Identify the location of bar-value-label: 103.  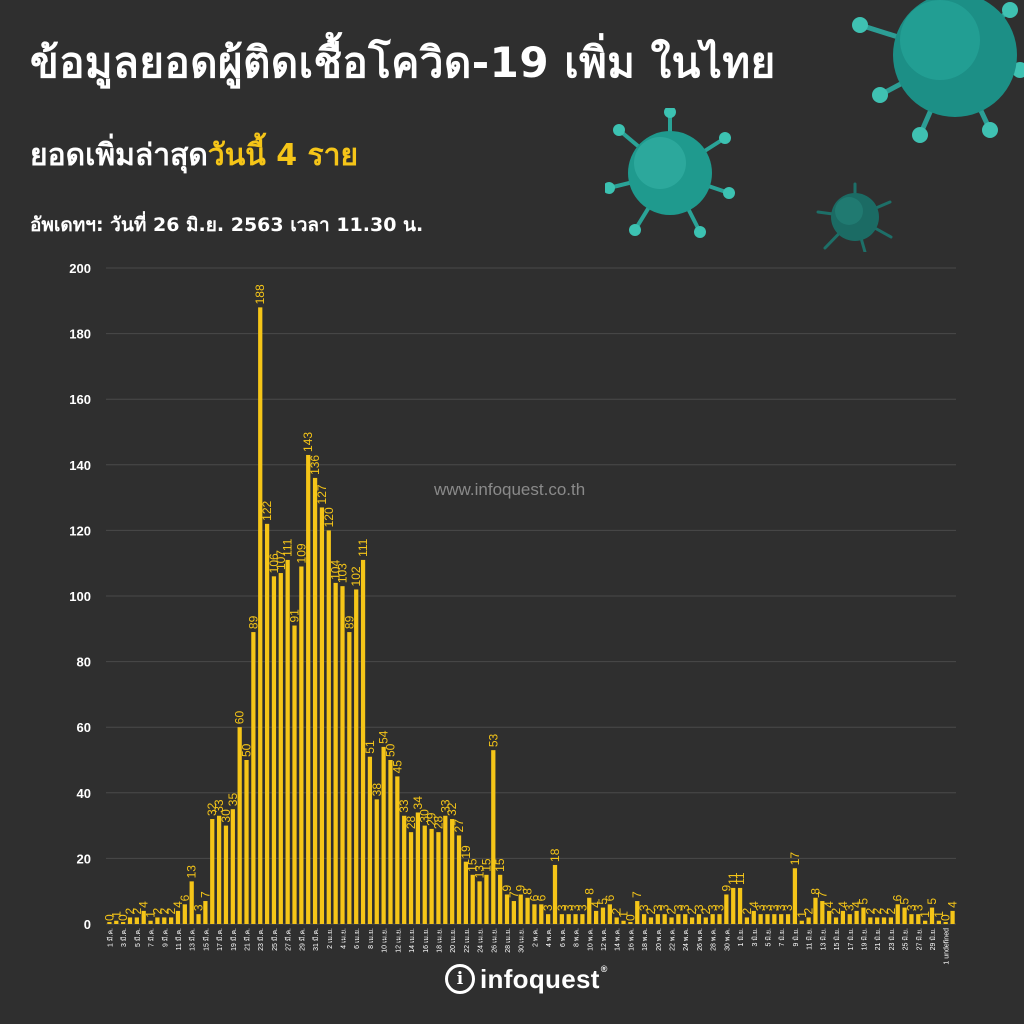
(342, 573).